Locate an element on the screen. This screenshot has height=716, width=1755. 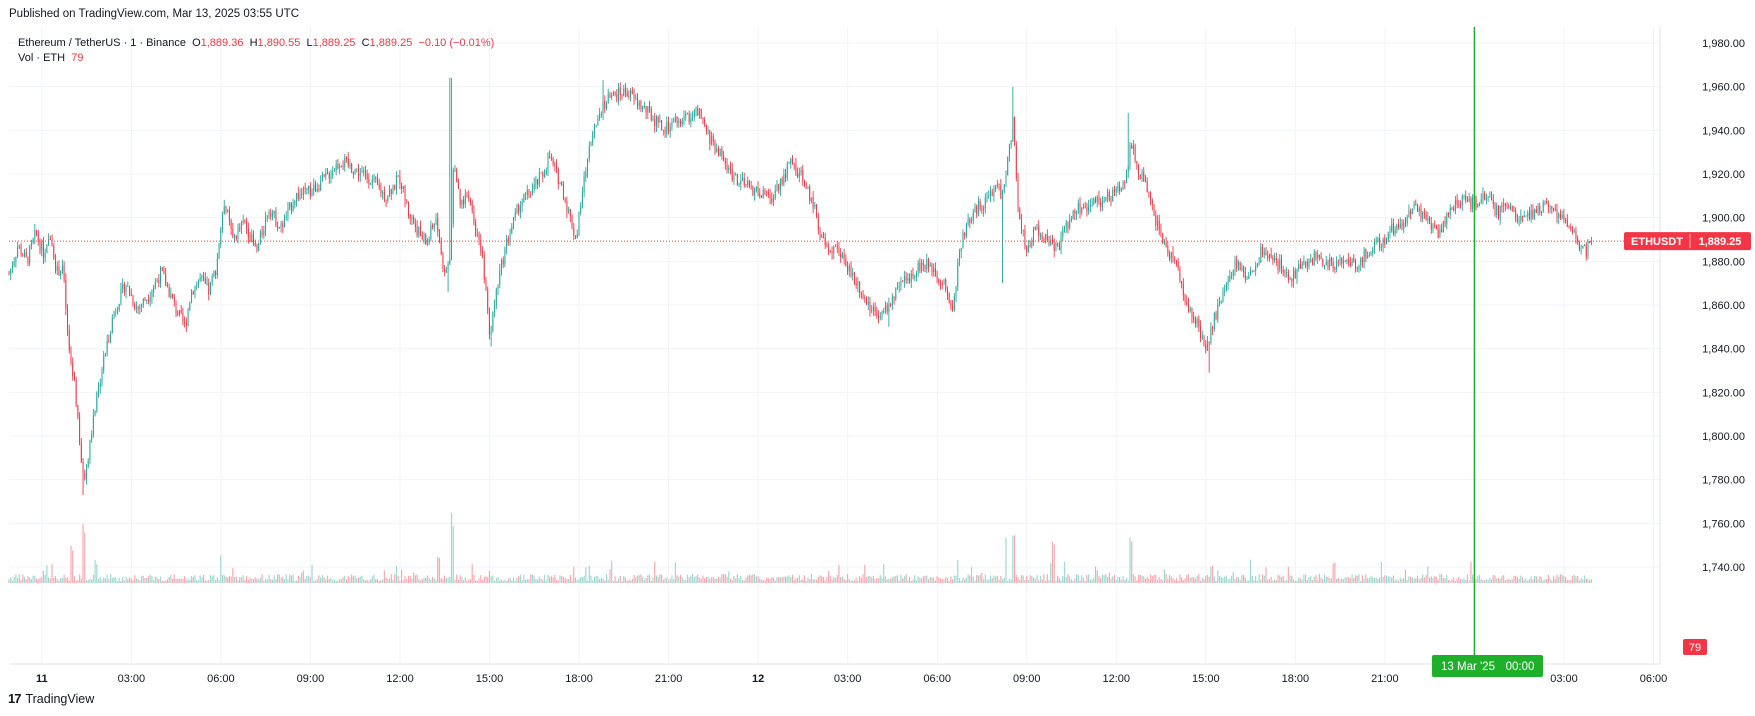
tradingview-logo: 17 TradingView is located at coordinates (51, 698).